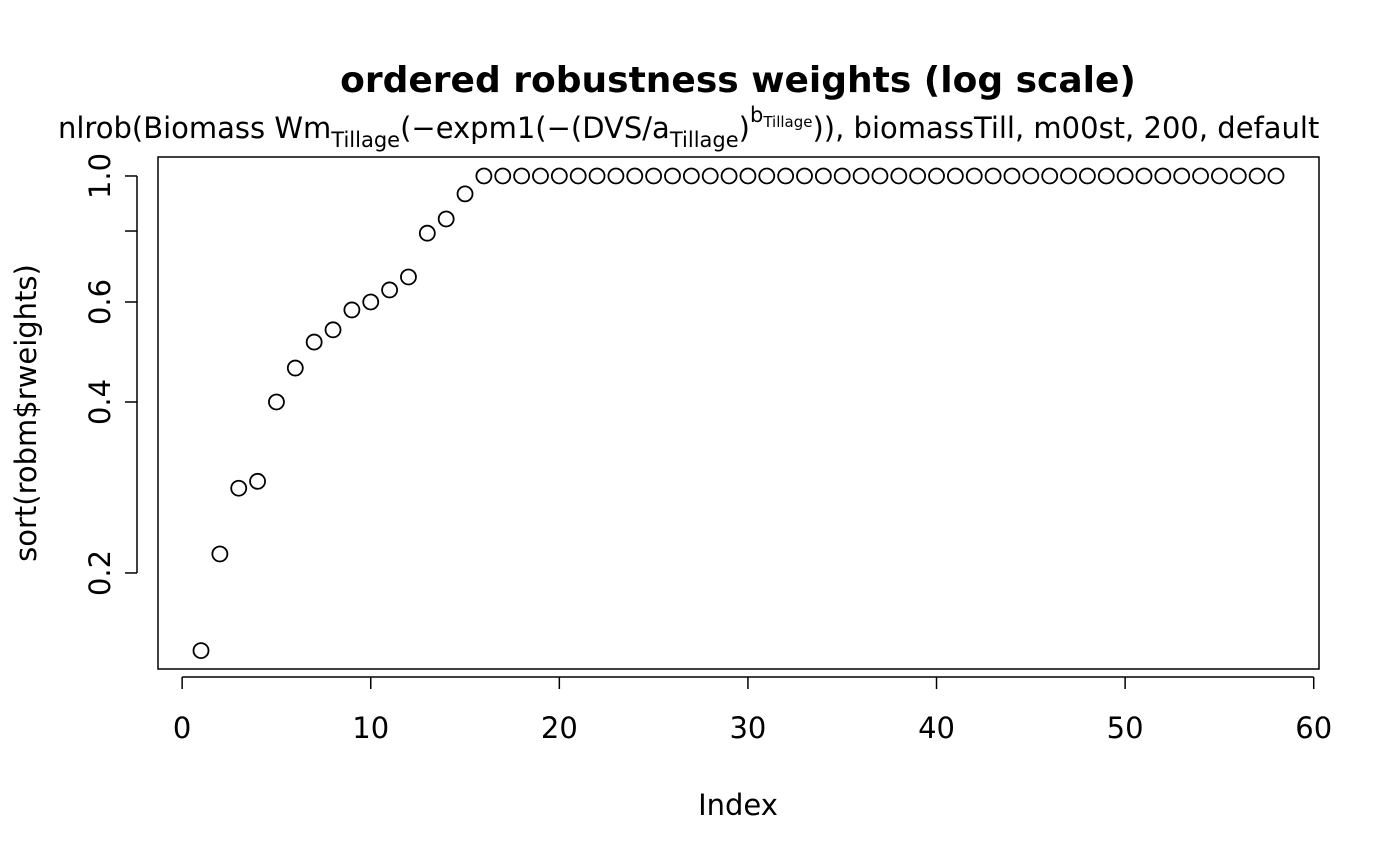 This screenshot has width=1400, height=866. What do you see at coordinates (535, 128) in the screenshot?
I see `subtitle-part: (−expm1(−(DVS/a` at bounding box center [535, 128].